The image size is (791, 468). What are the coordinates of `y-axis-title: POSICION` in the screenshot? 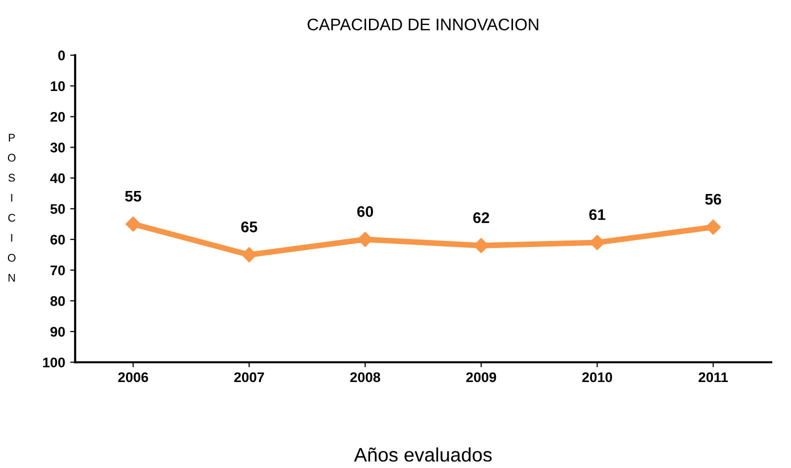 It's located at (12, 208).